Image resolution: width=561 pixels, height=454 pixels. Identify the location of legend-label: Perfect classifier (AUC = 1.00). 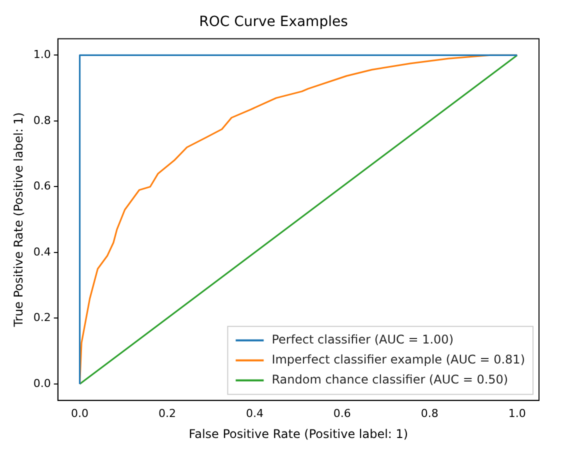
(363, 339).